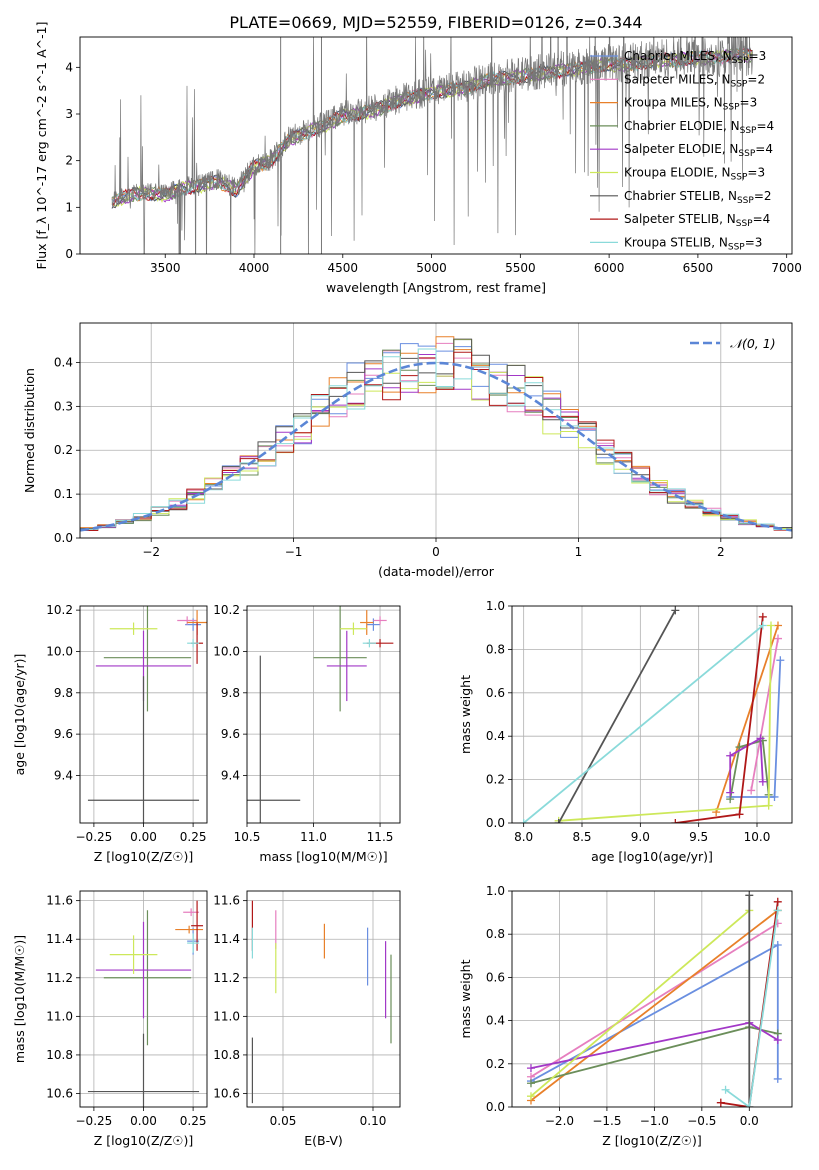 The height and width of the screenshot is (1170, 819). Describe the element at coordinates (69, 254) in the screenshot. I see `y-tick-label: 0` at that location.